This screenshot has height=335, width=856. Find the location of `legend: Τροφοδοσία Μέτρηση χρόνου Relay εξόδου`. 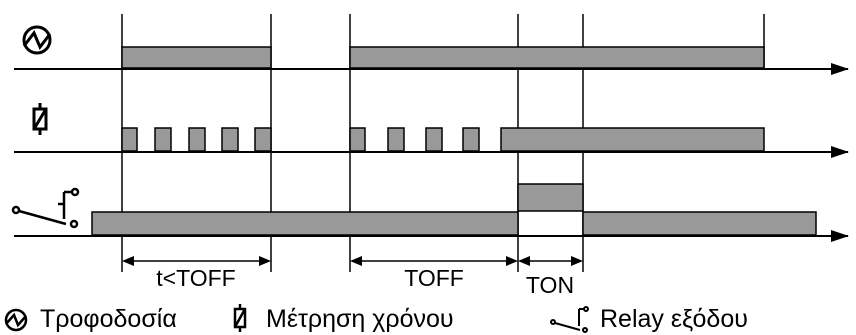

legend: Τροφοδοσία Μέτρηση χρόνου Relay εξόδου is located at coordinates (376, 318).